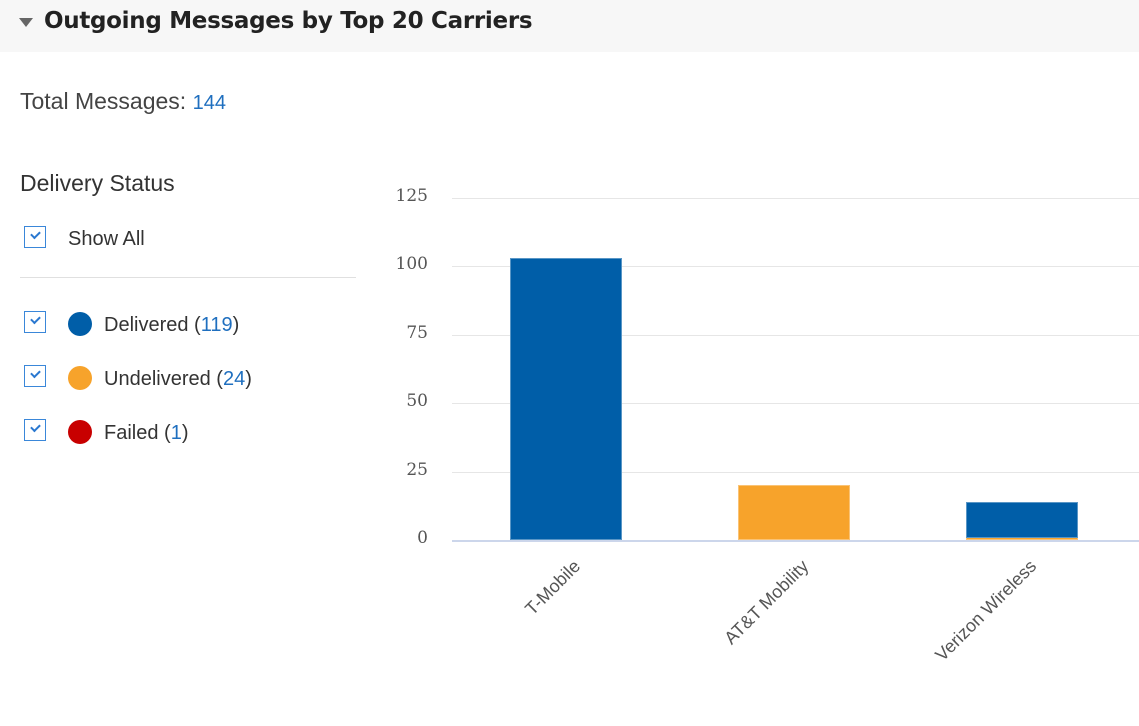 This screenshot has width=1139, height=726. Describe the element at coordinates (766, 602) in the screenshot. I see `x-axis-category-label: AT&T Mobility` at that location.